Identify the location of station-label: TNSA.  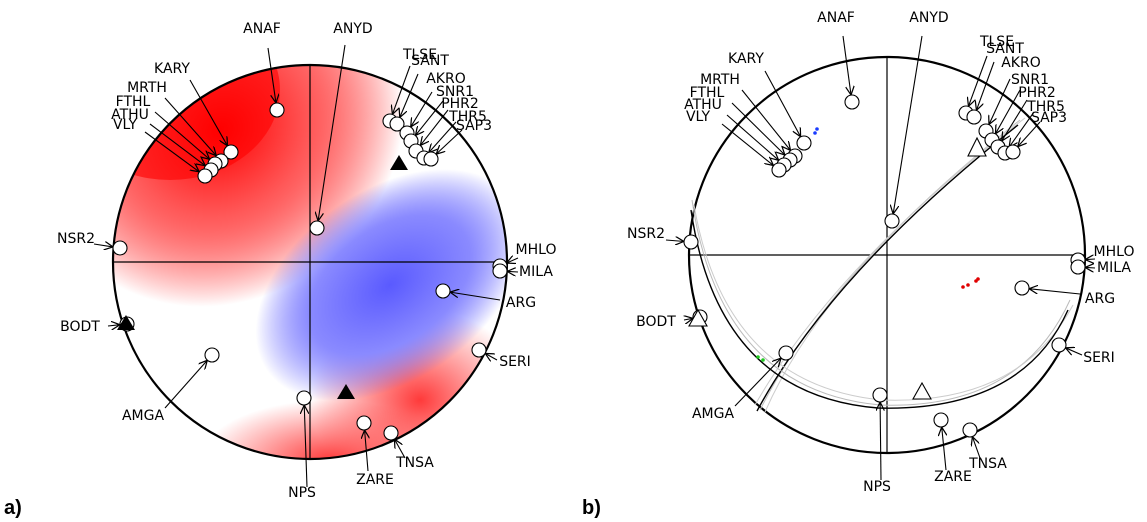
(414, 463).